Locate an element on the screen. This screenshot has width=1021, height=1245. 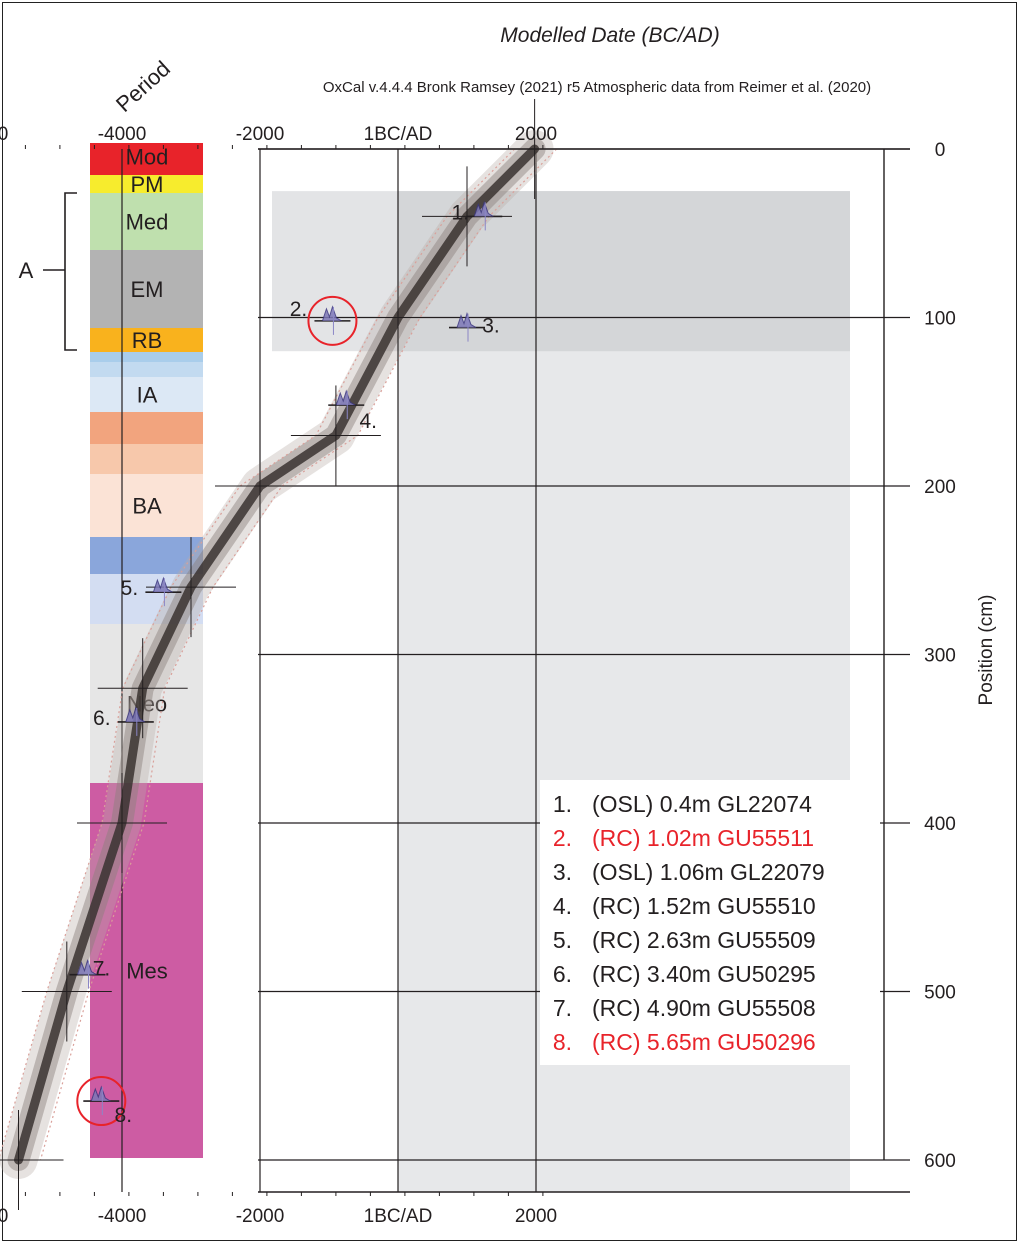
period-label: Mes is located at coordinates (147, 971).